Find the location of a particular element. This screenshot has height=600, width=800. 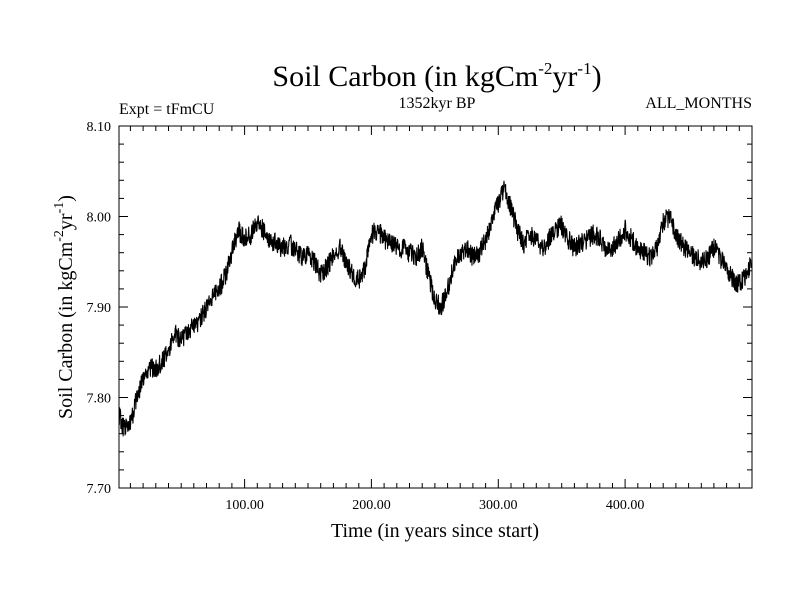

chart-title: Soil Carbon (in kgCm-2yr-1) is located at coordinates (436, 76).